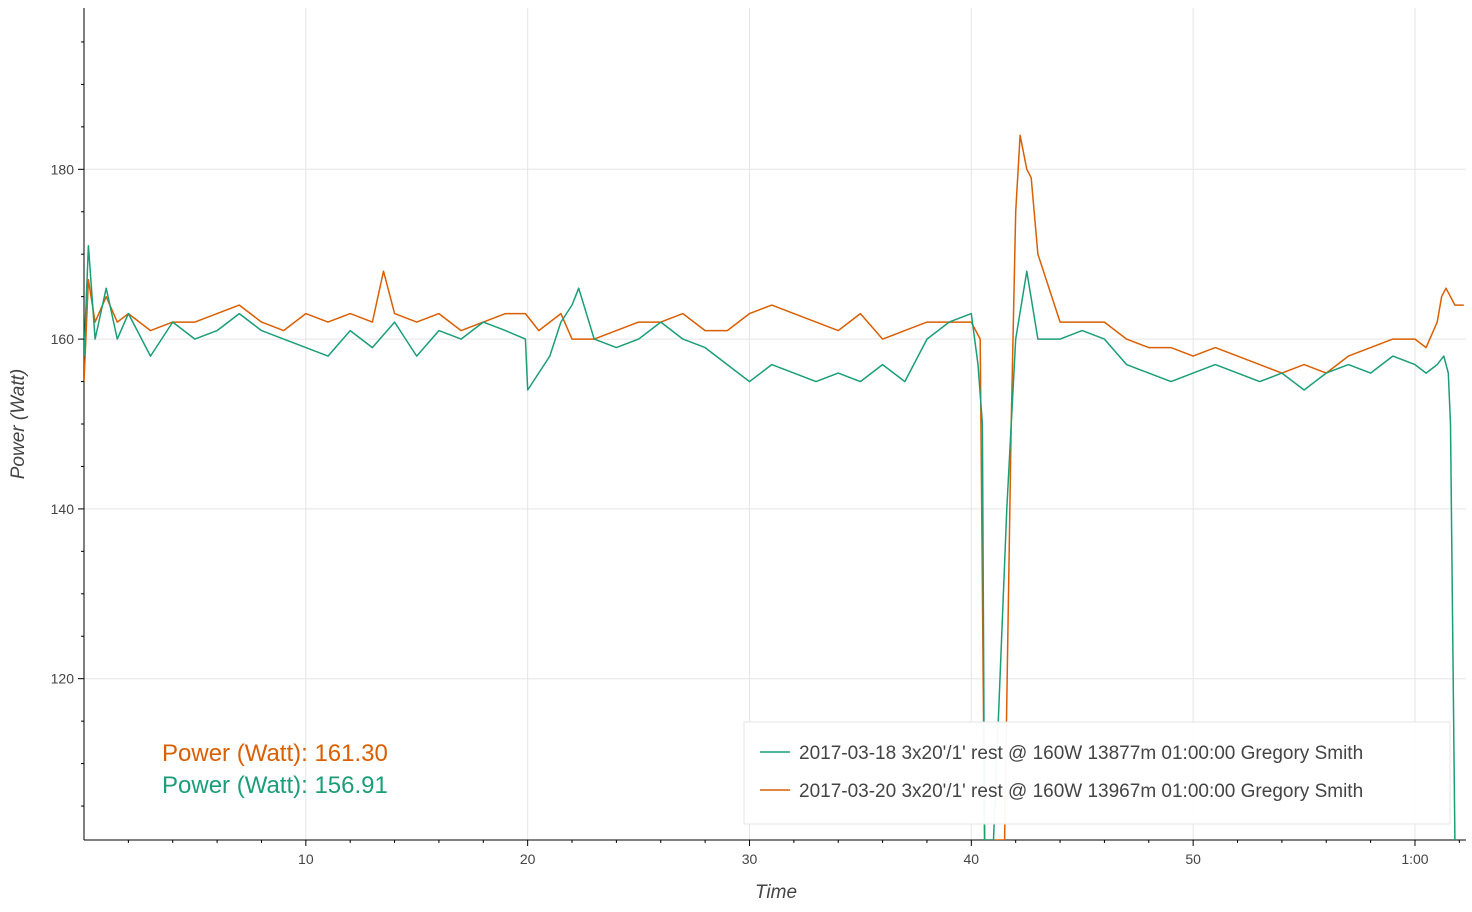 Image resolution: width=1472 pixels, height=912 pixels. Describe the element at coordinates (972, 859) in the screenshot. I see `x-tick-label: 40` at that location.